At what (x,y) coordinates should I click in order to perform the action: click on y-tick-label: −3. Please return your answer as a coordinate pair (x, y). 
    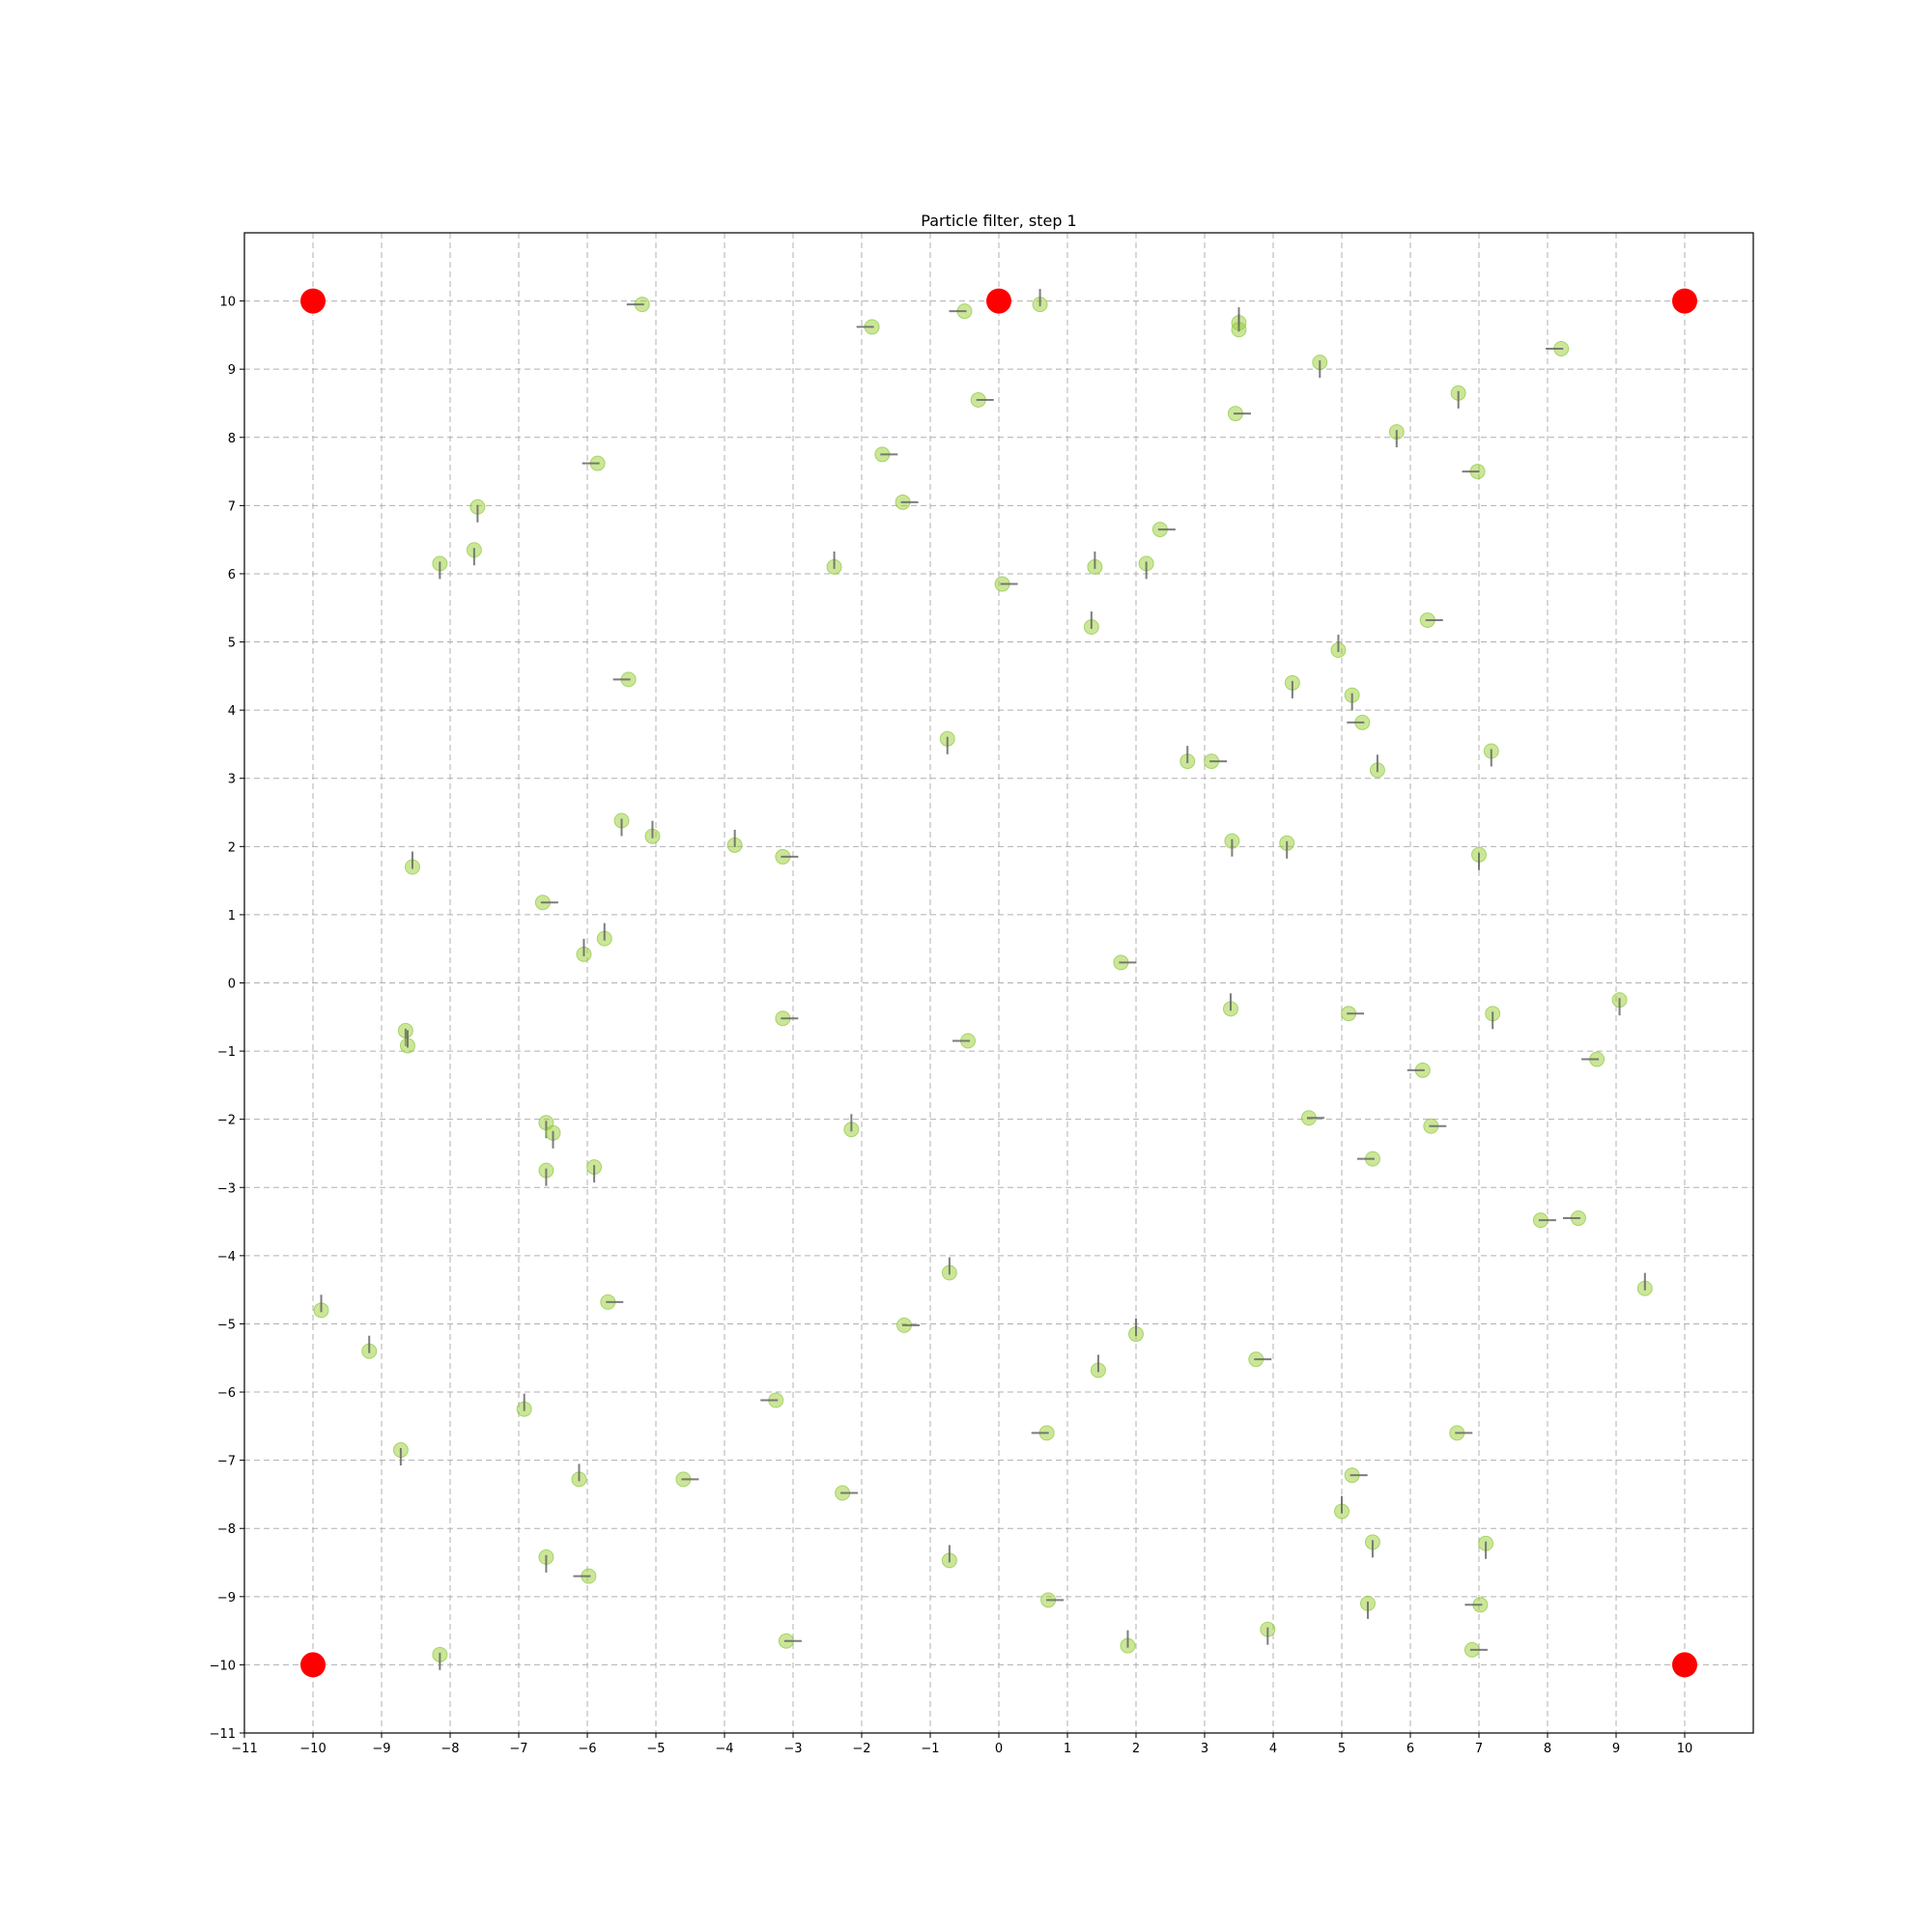
    Looking at the image, I should click on (226, 1188).